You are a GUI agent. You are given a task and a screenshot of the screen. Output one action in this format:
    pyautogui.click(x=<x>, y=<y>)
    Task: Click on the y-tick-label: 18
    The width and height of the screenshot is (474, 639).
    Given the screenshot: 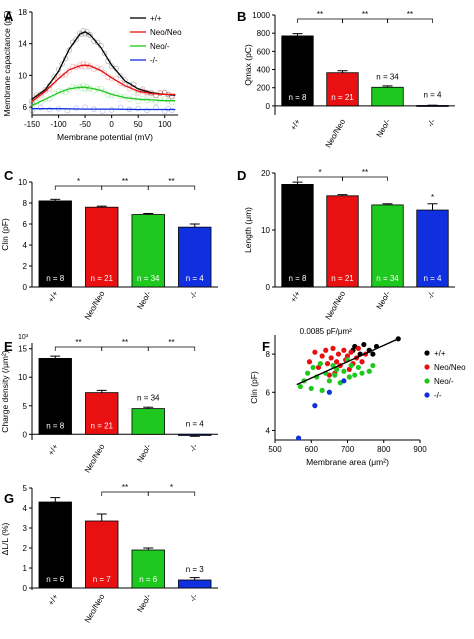 What is the action you would take?
    pyautogui.click(x=22, y=12)
    